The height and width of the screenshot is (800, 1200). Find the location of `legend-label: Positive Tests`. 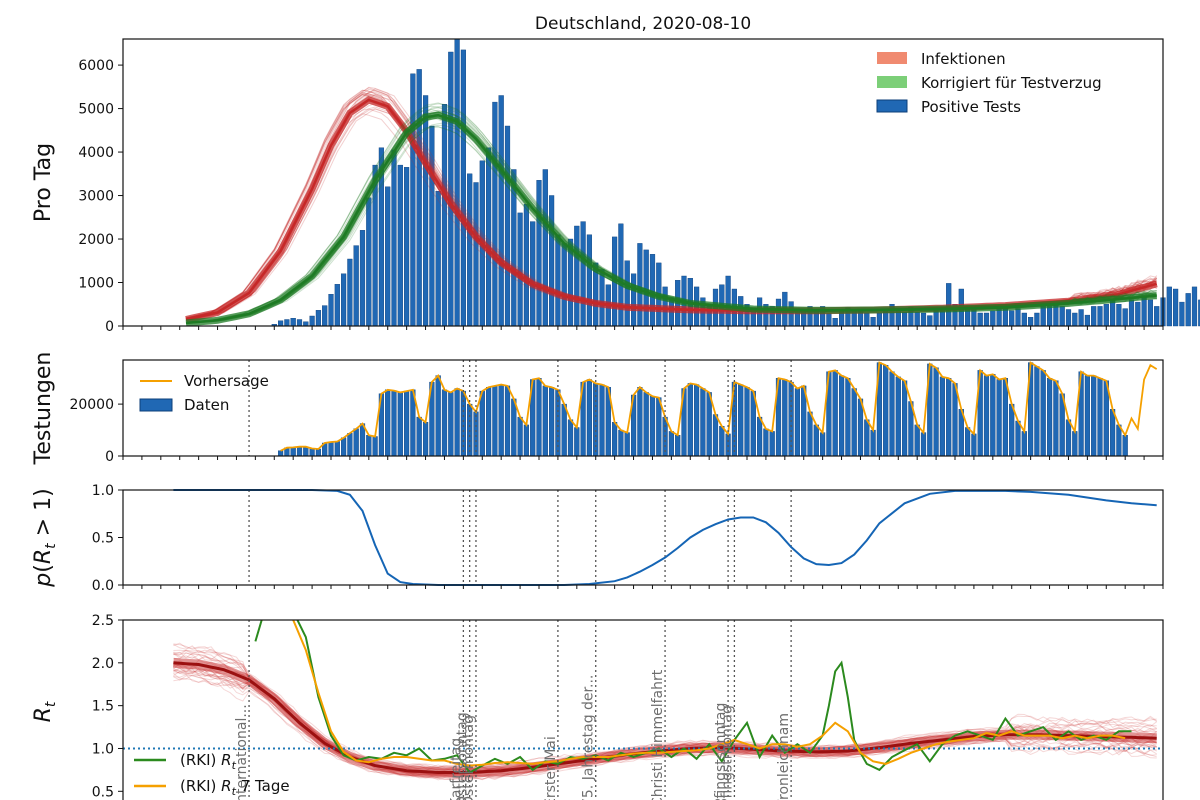

legend-label: Positive Tests is located at coordinates (971, 107).